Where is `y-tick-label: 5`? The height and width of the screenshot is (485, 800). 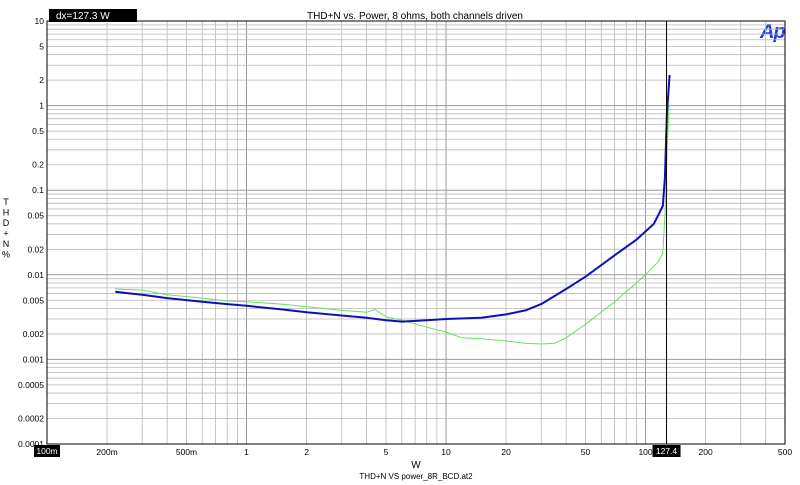 y-tick-label: 5 is located at coordinates (41, 46).